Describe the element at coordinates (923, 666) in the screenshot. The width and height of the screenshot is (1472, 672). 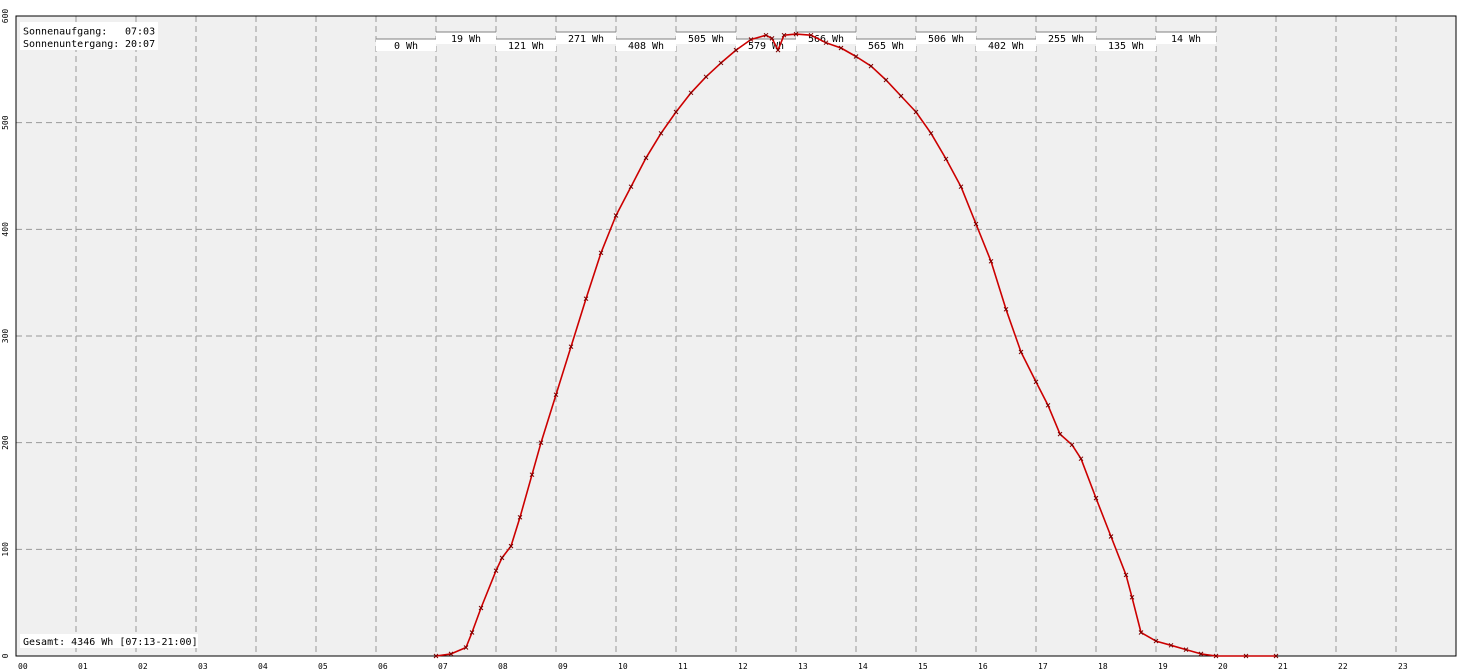
I see `x-tick-label: 15` at that location.